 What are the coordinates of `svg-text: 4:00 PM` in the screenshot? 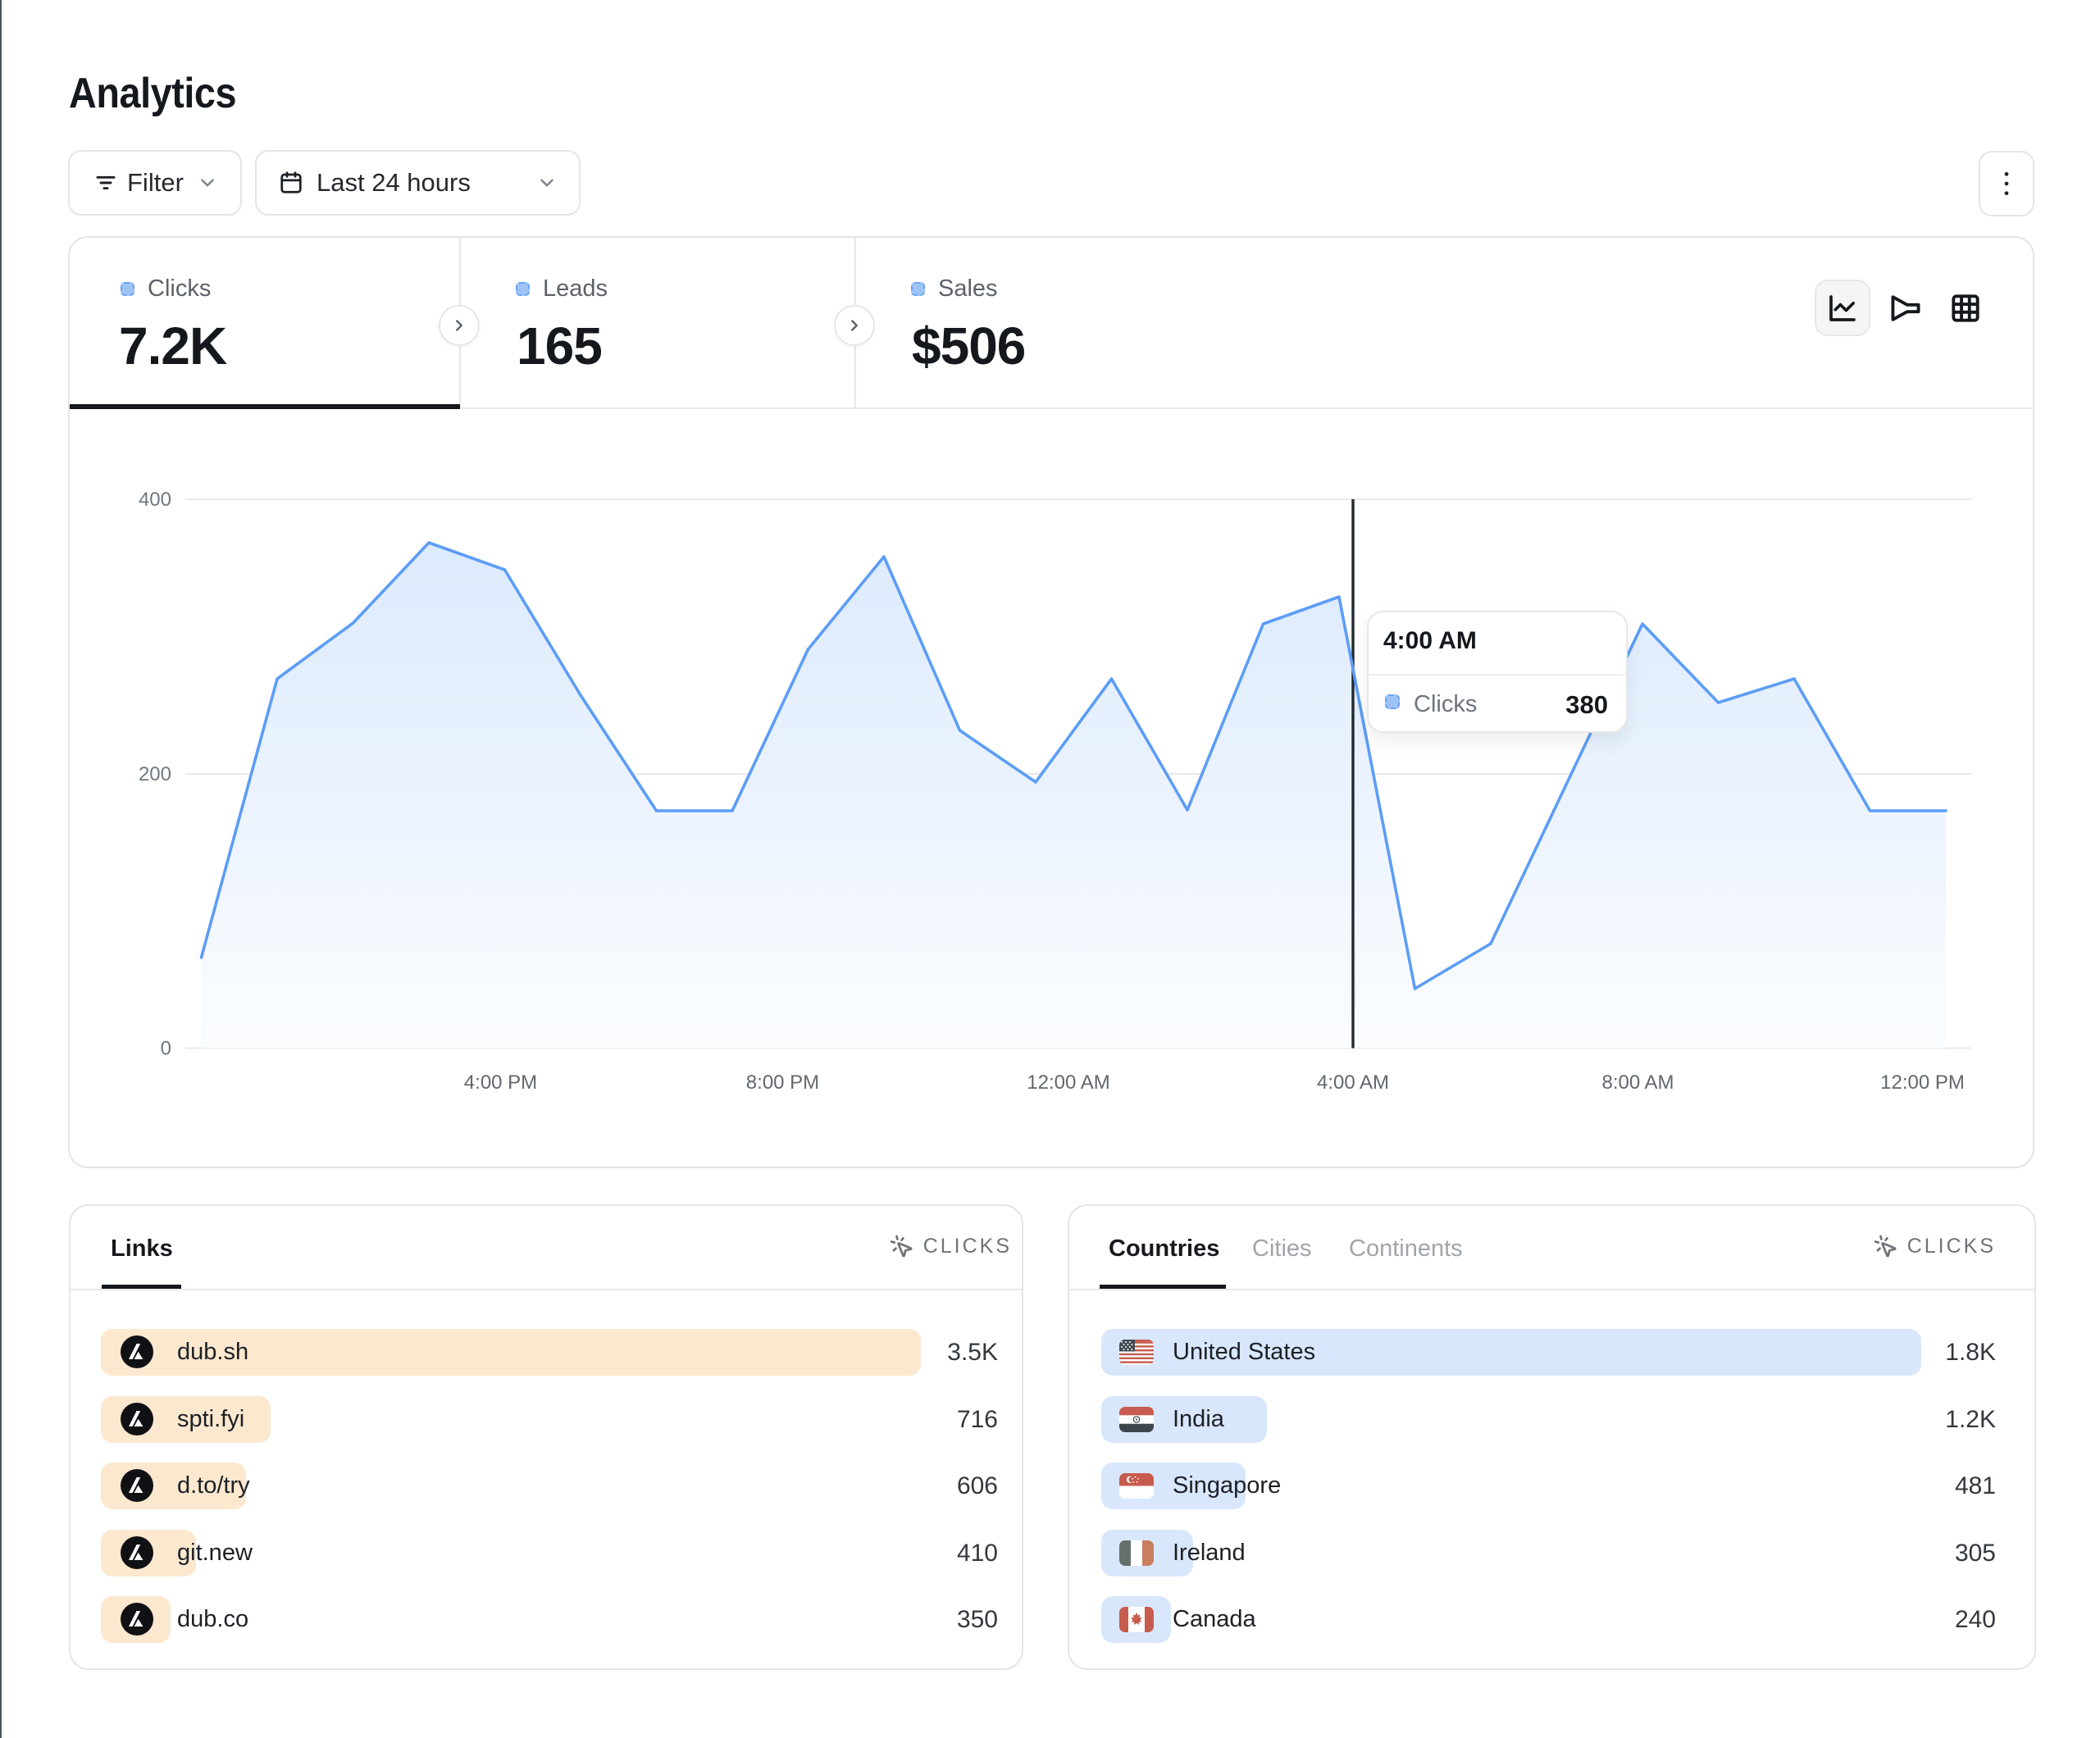 It's located at (500, 1082).